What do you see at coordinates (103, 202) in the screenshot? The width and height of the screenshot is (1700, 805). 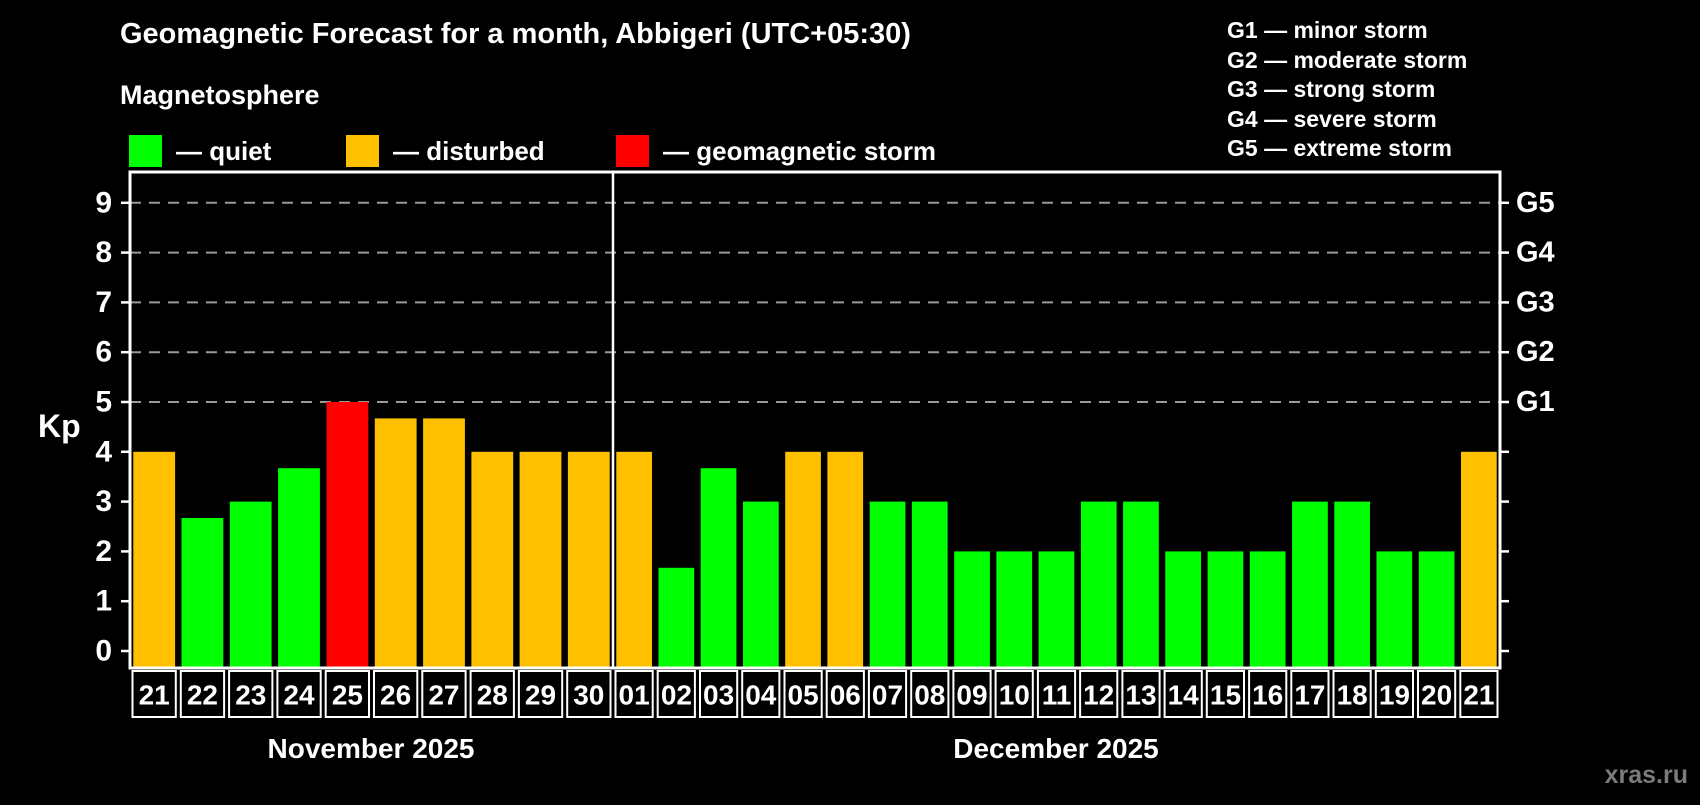 I see `y-tick-label: 9` at bounding box center [103, 202].